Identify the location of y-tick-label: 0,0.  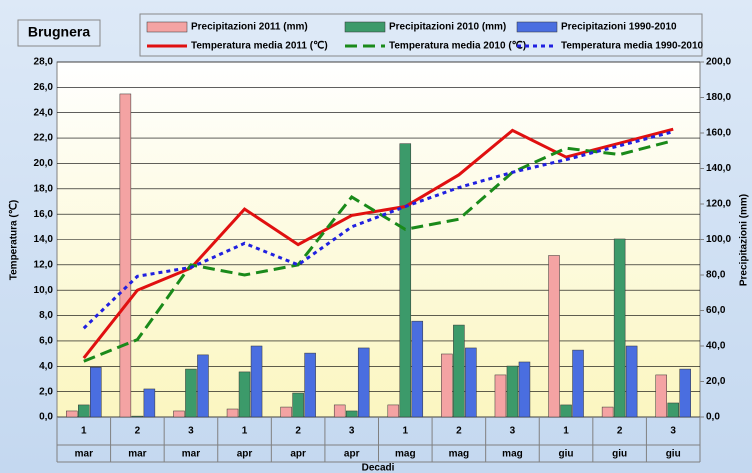
(46, 417).